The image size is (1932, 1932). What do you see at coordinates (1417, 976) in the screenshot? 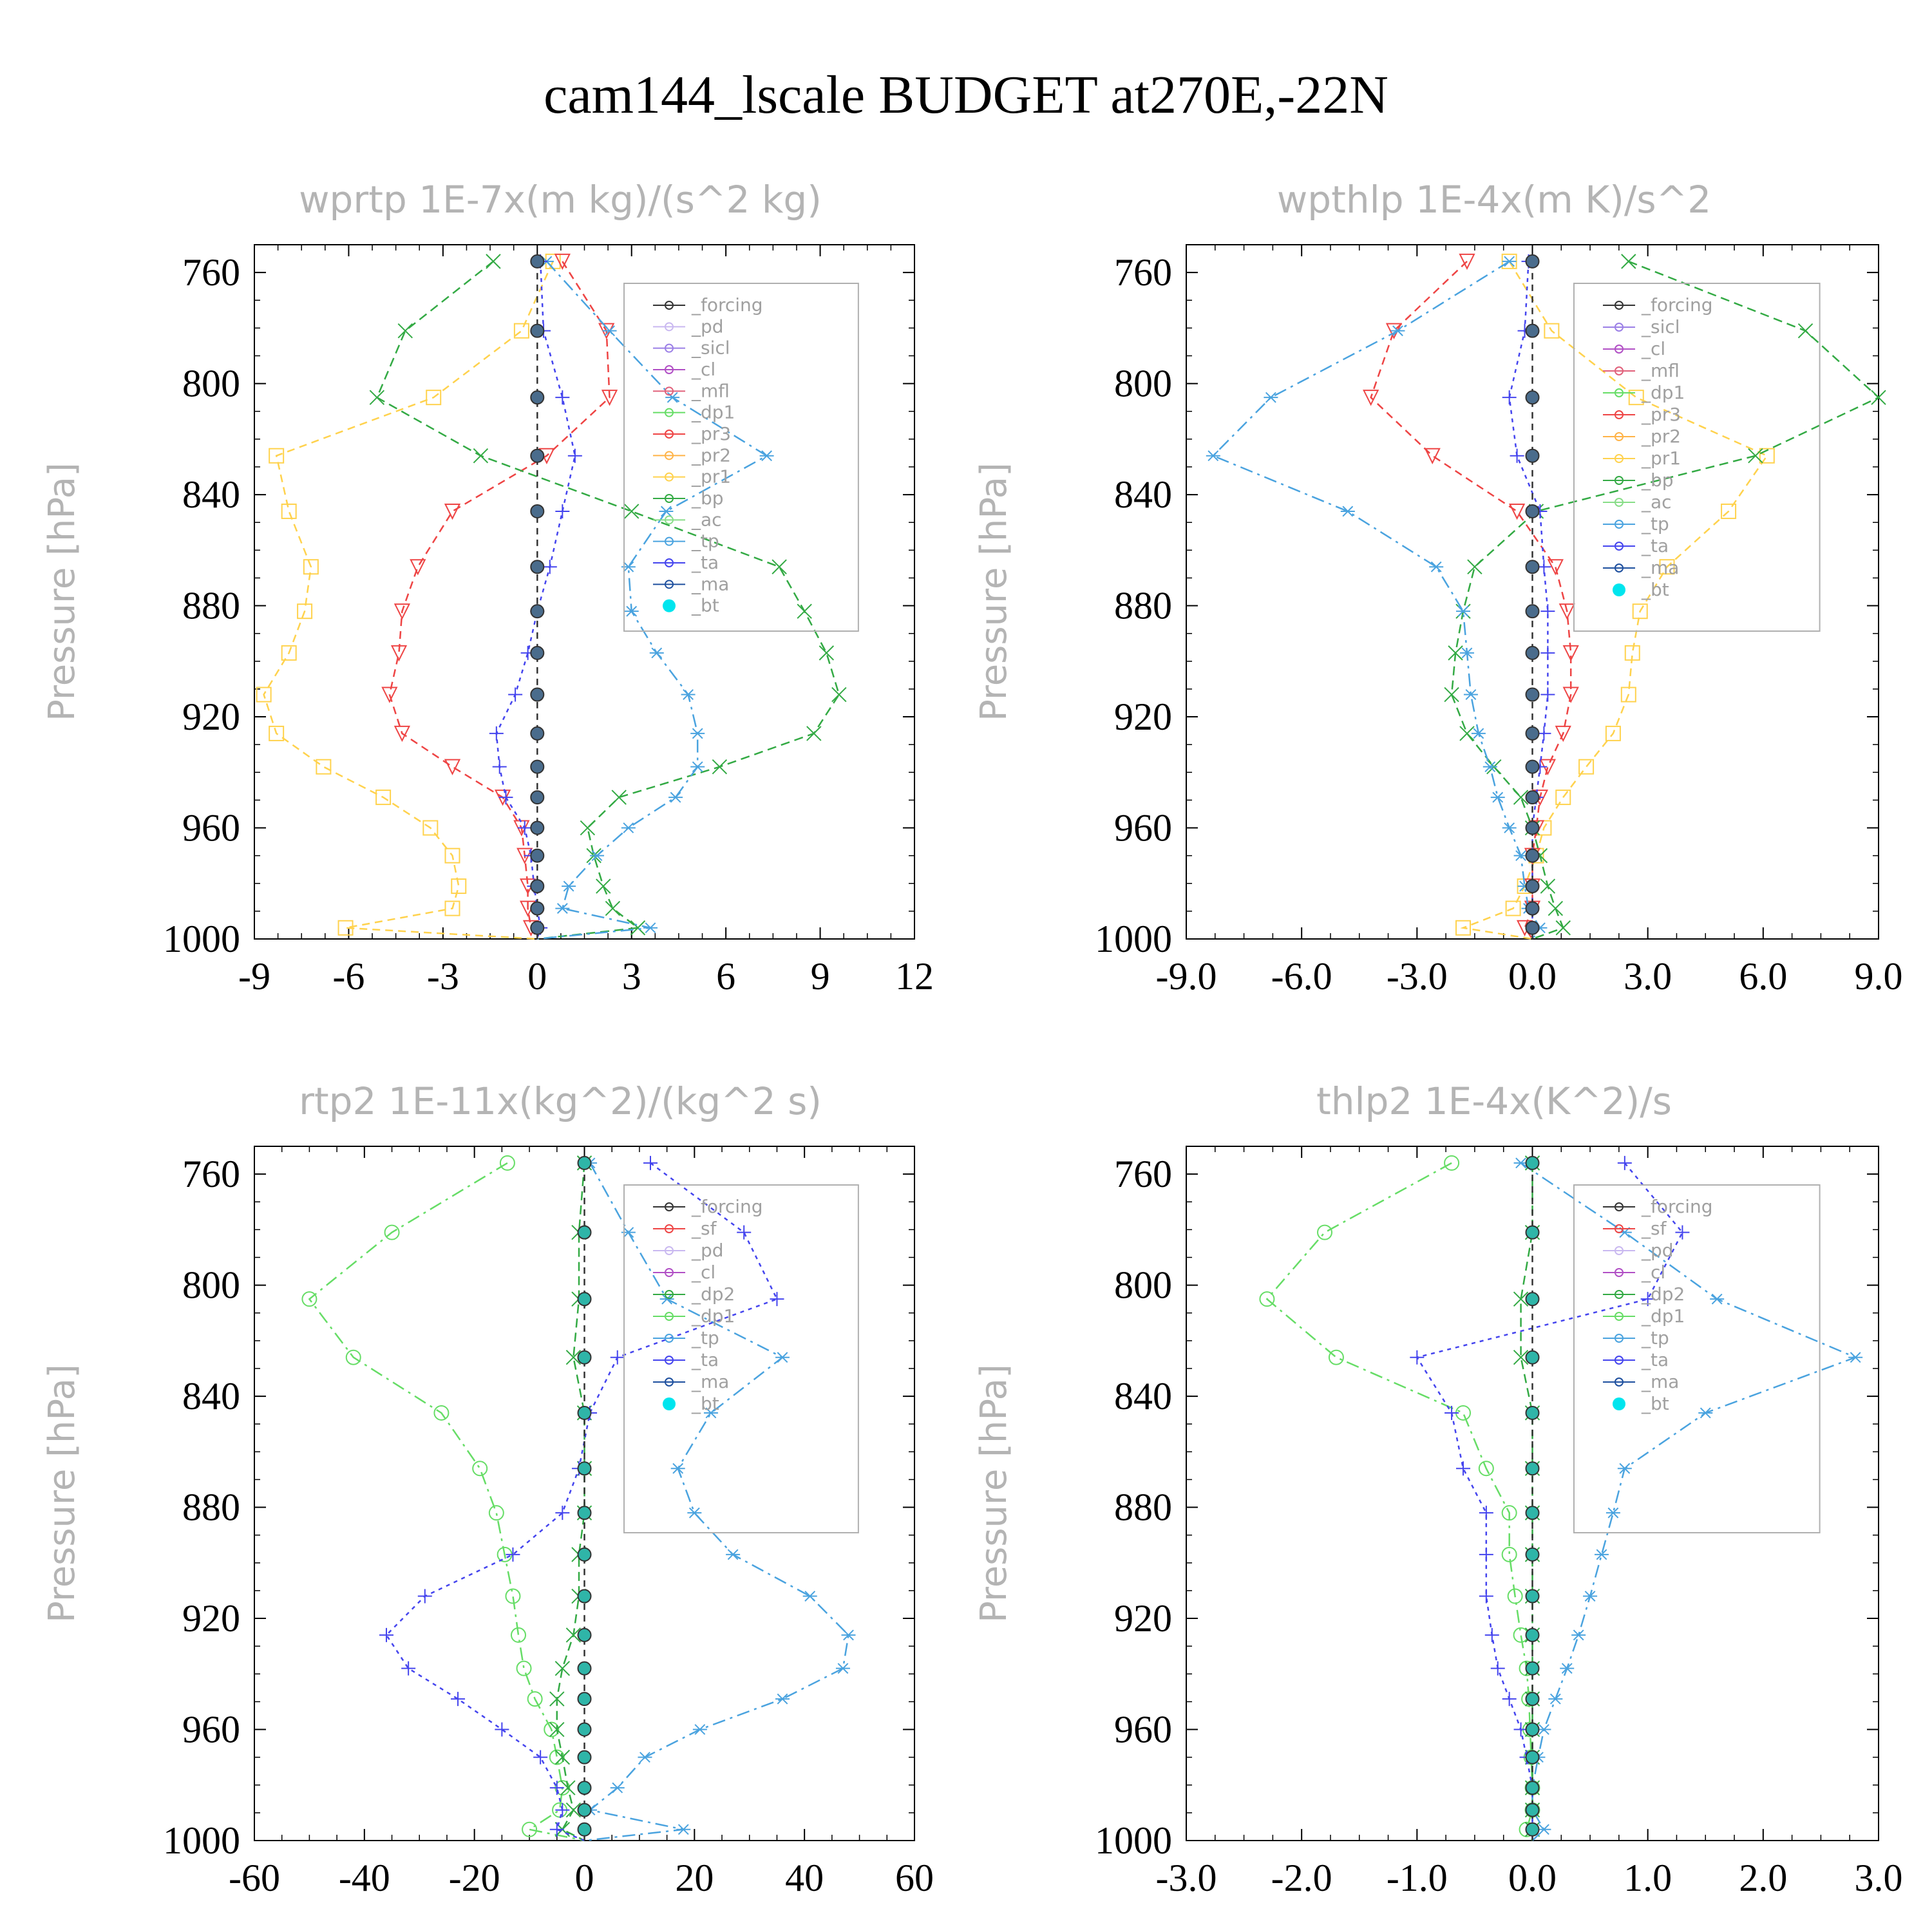
I see `x-tick-label: -3.0` at bounding box center [1417, 976].